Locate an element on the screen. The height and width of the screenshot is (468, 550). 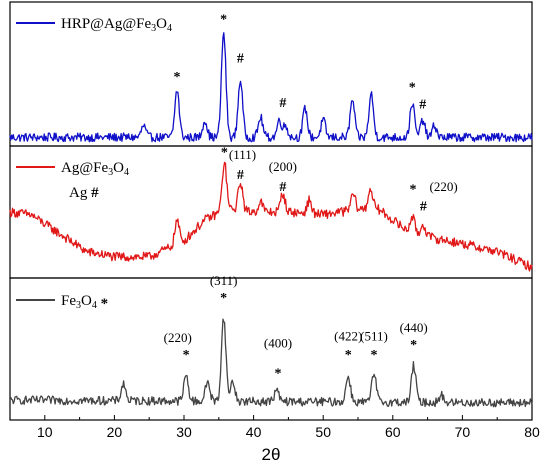
peak-label: (400) is located at coordinates (278, 343).